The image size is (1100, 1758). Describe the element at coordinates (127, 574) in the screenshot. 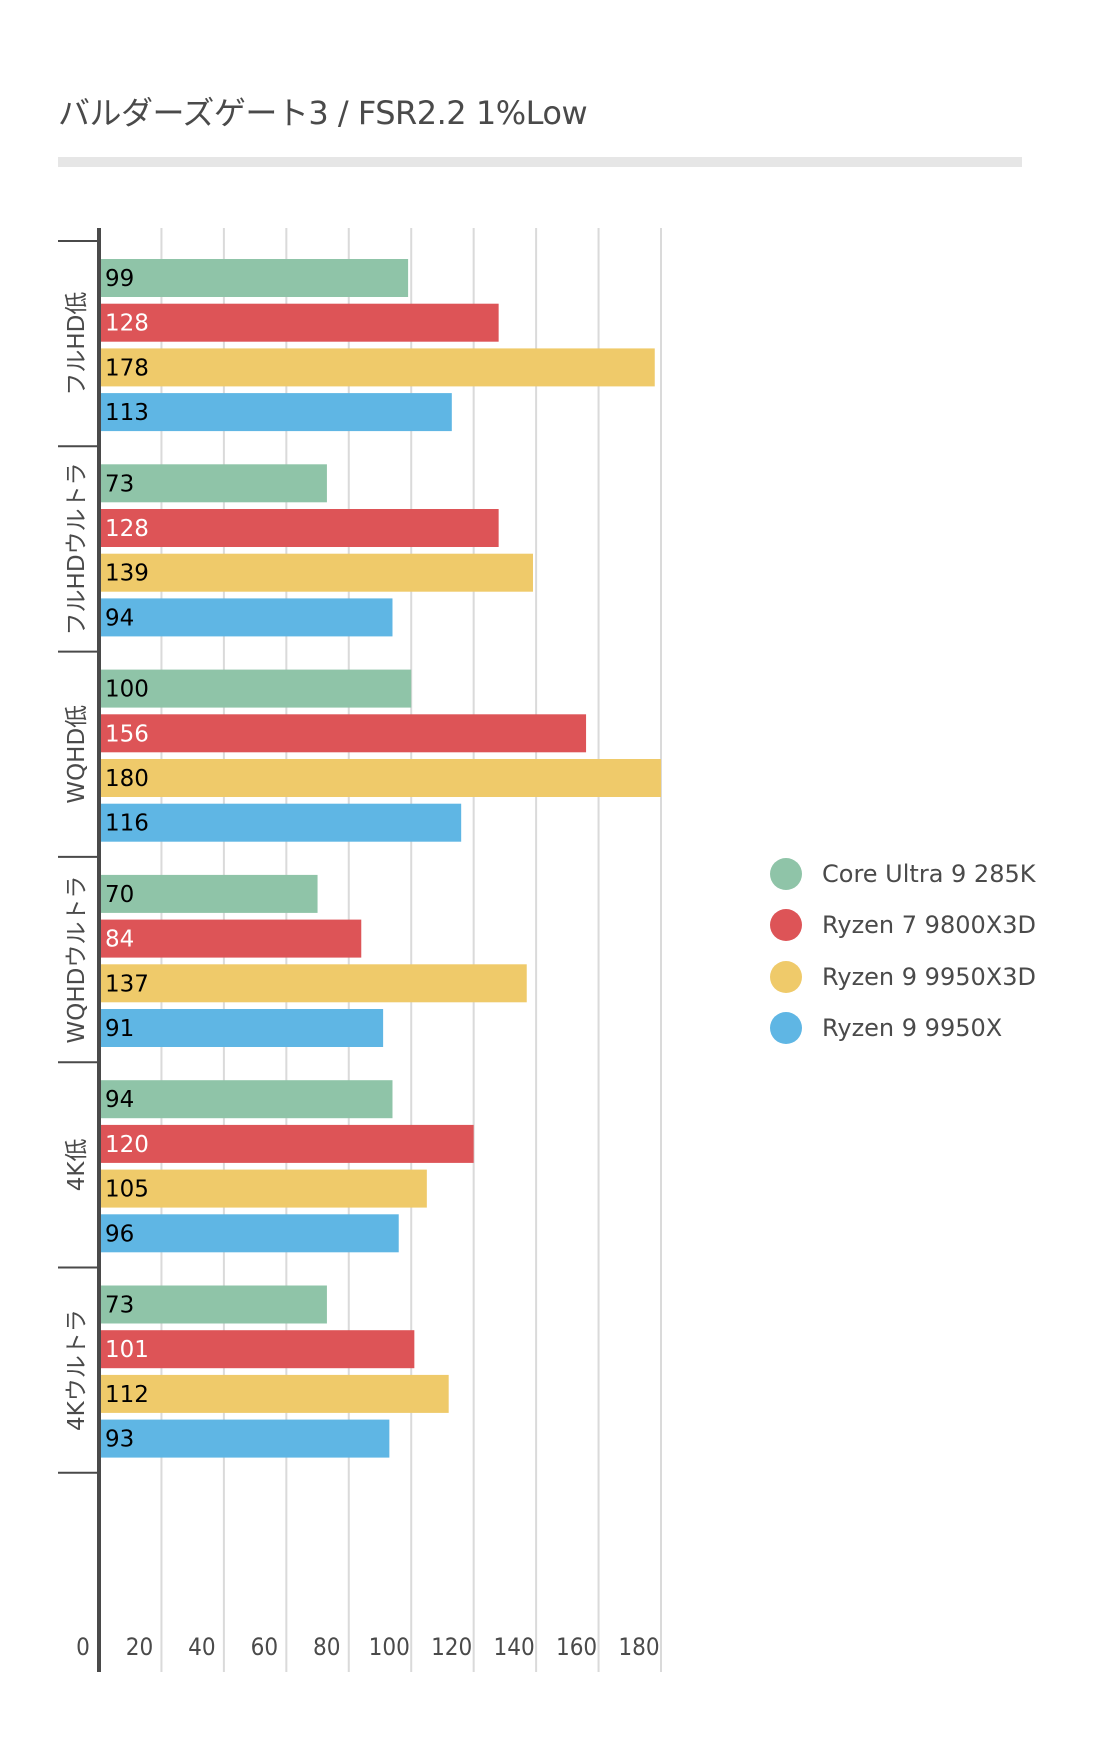

I see `bar-value-label: 139` at that location.